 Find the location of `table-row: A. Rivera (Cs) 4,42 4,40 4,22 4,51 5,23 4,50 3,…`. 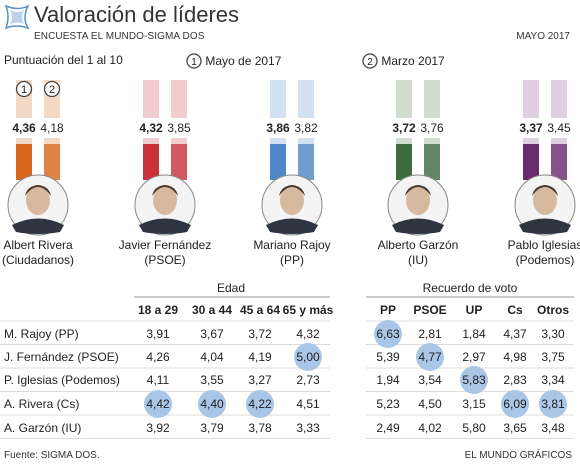

table-row: A. Rivera (Cs) 4,42 4,40 4,22 4,51 5,23 4,50 3,… is located at coordinates (285, 404).